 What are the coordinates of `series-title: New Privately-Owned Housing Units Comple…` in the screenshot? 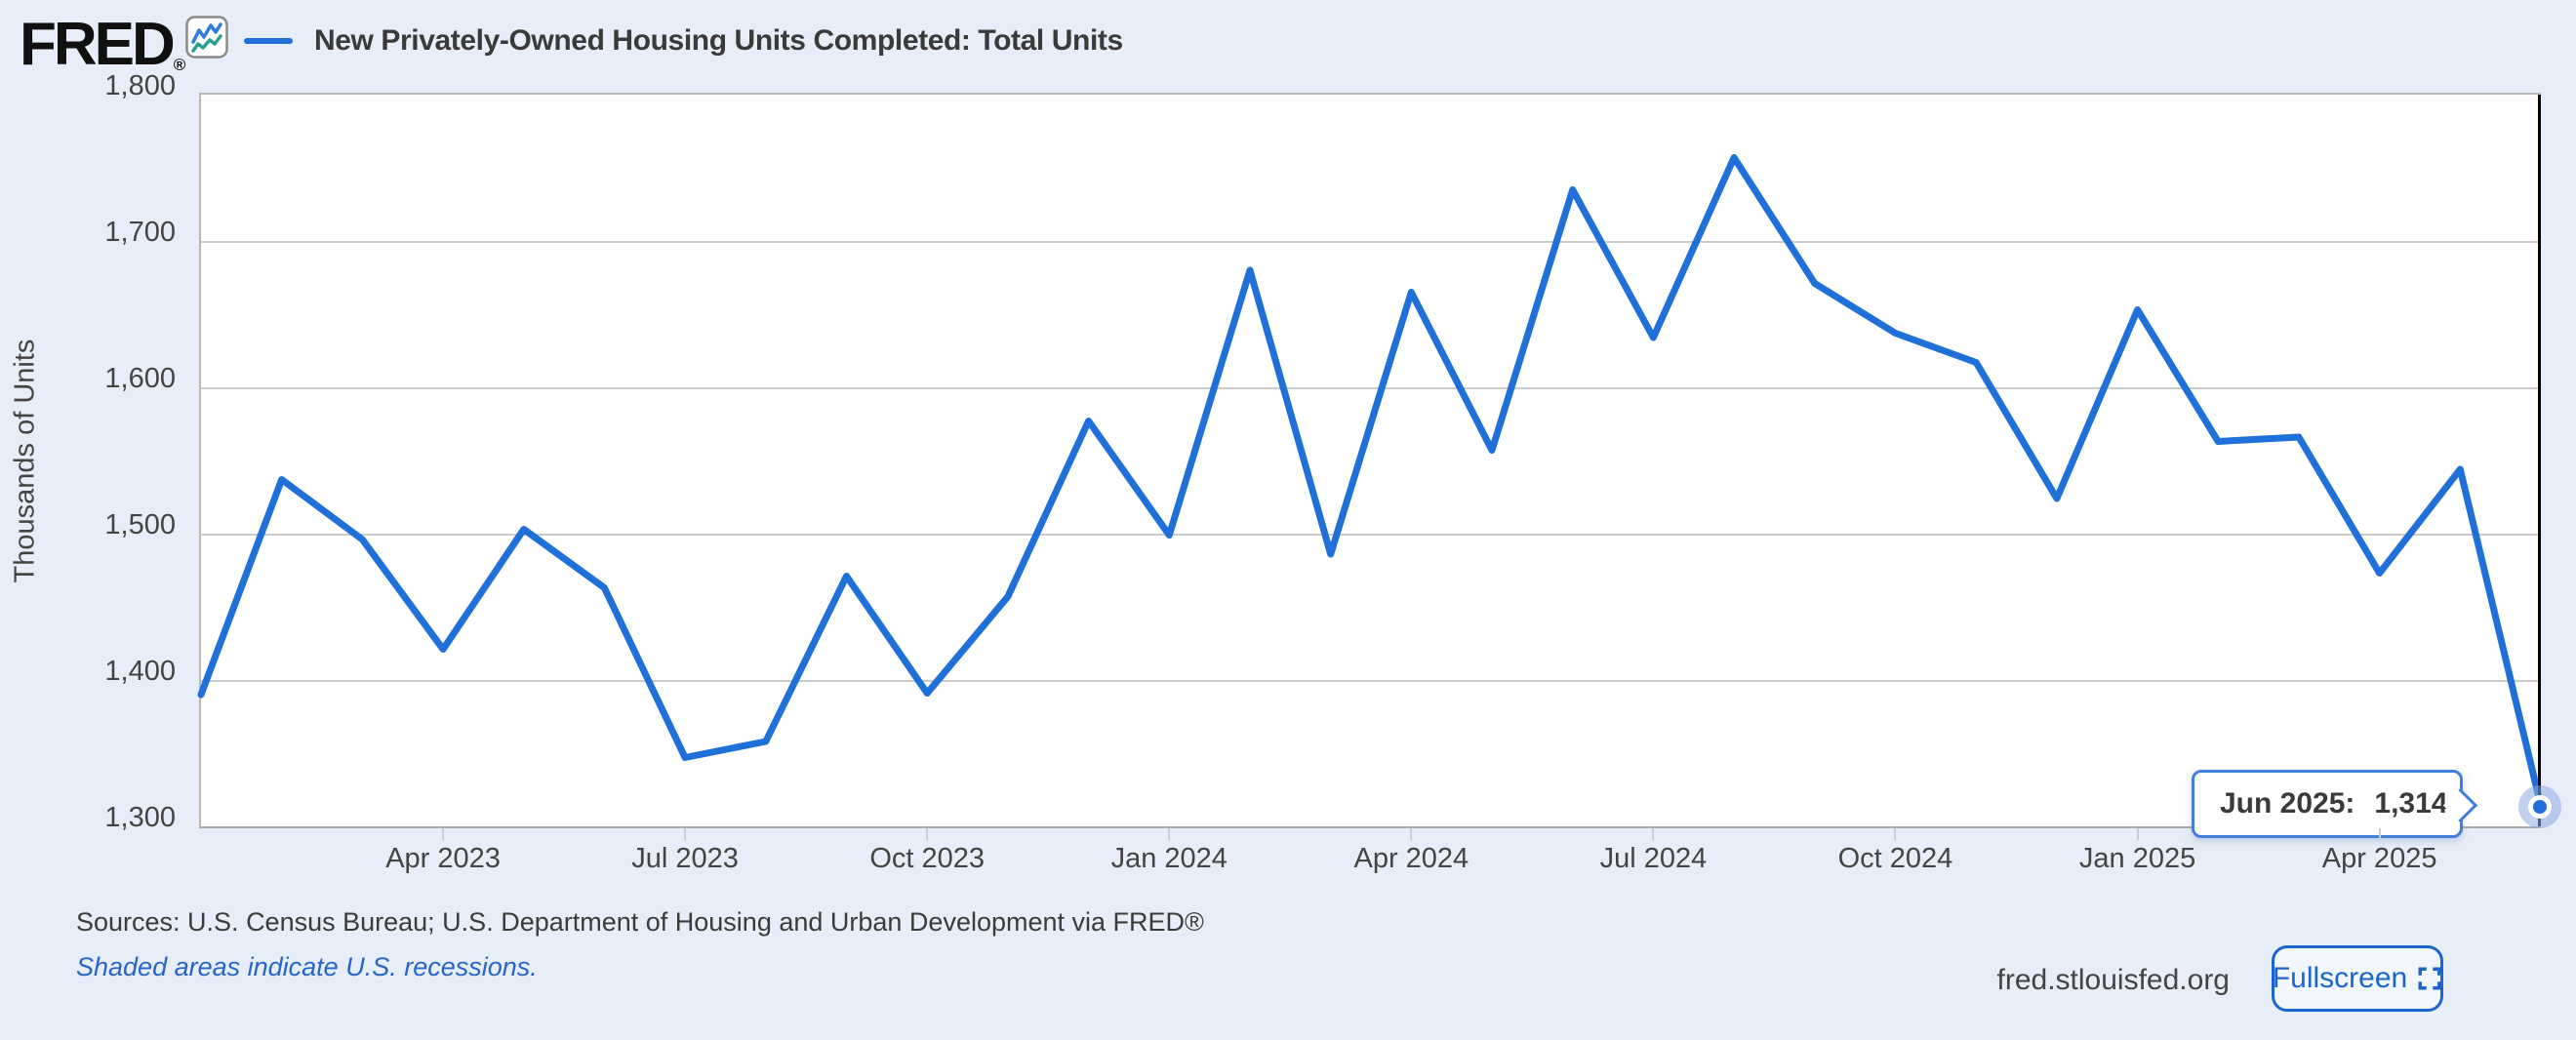 It's located at (718, 40).